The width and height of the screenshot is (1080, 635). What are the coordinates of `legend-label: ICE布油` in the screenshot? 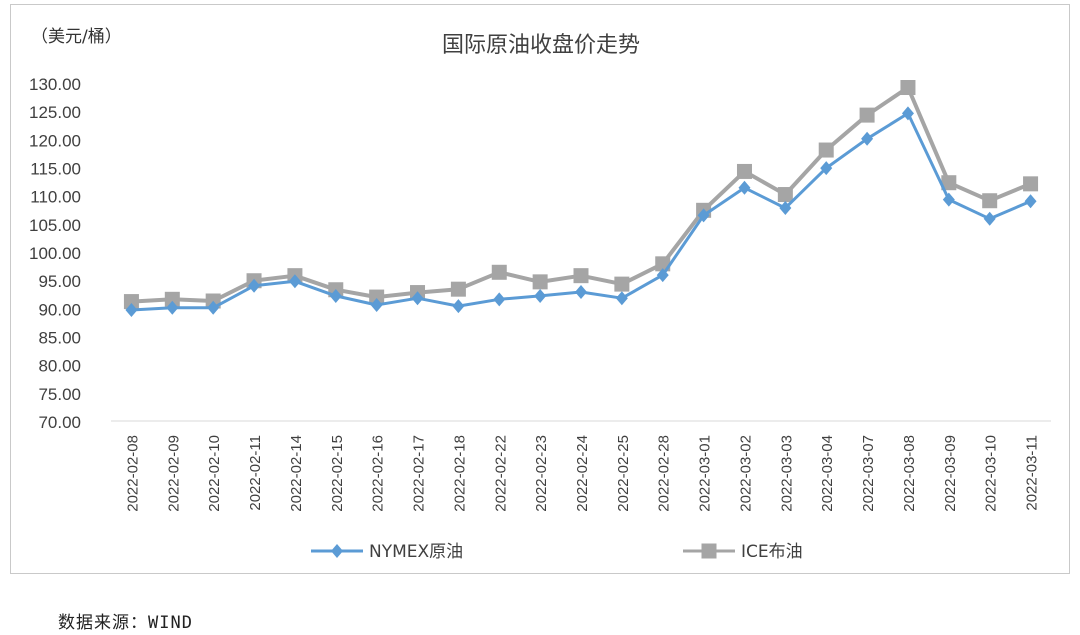 It's located at (772, 552).